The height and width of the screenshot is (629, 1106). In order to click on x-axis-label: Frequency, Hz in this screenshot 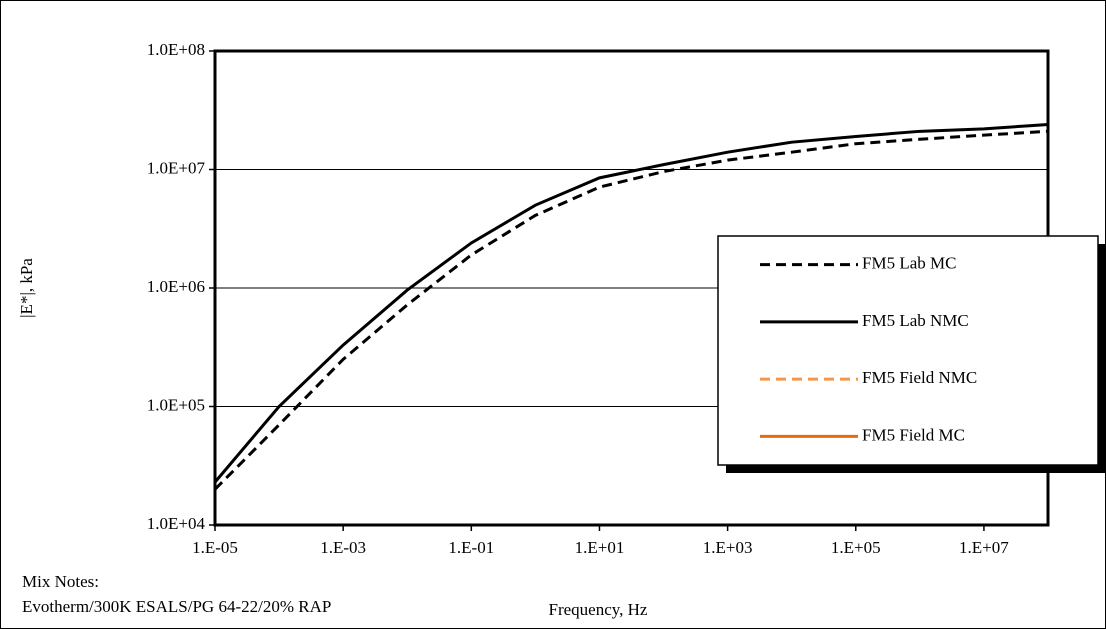, I will do `click(598, 609)`.